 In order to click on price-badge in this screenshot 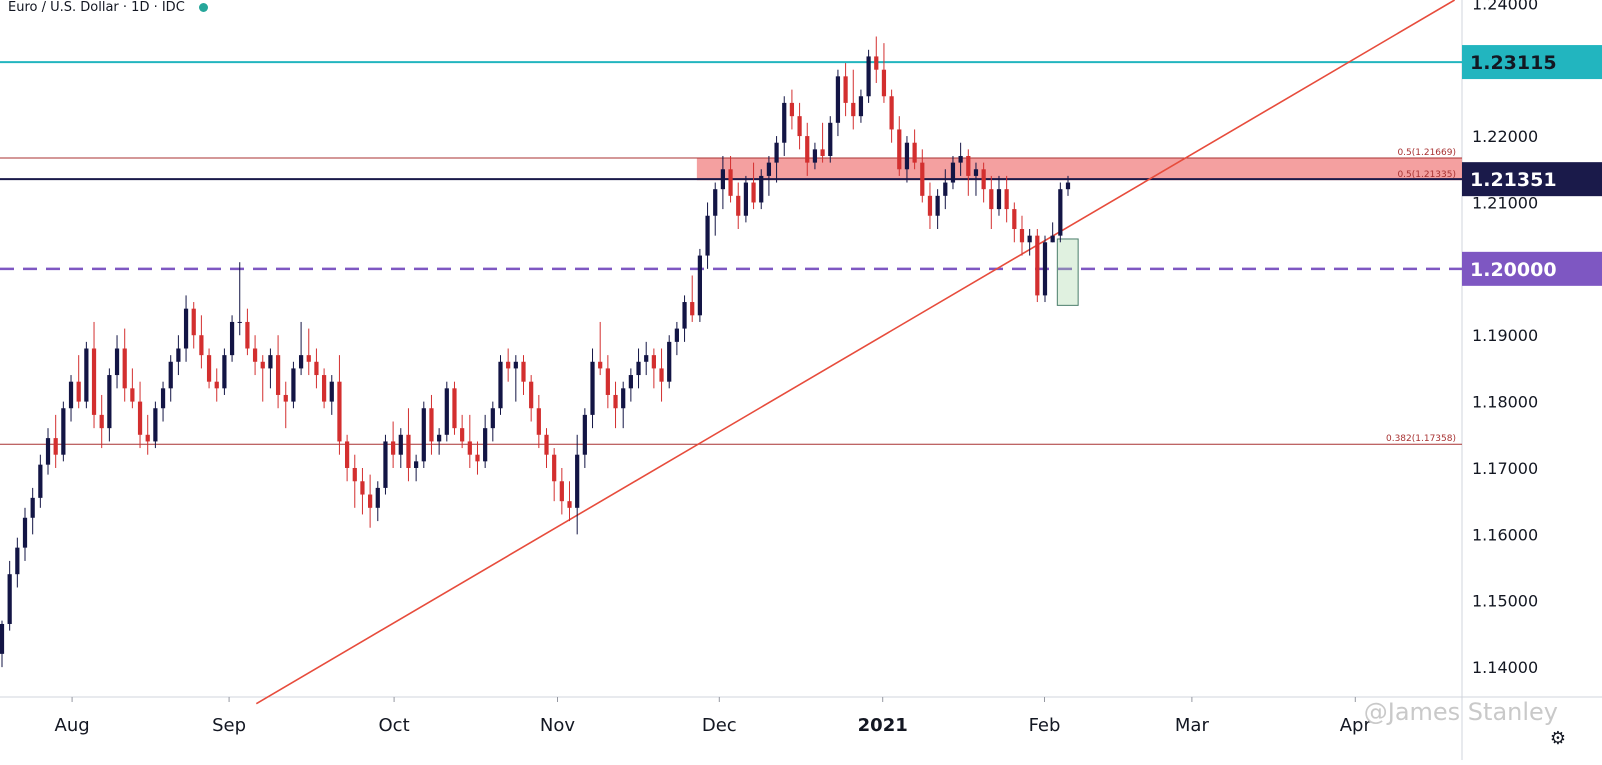, I will do `click(1532, 268)`.